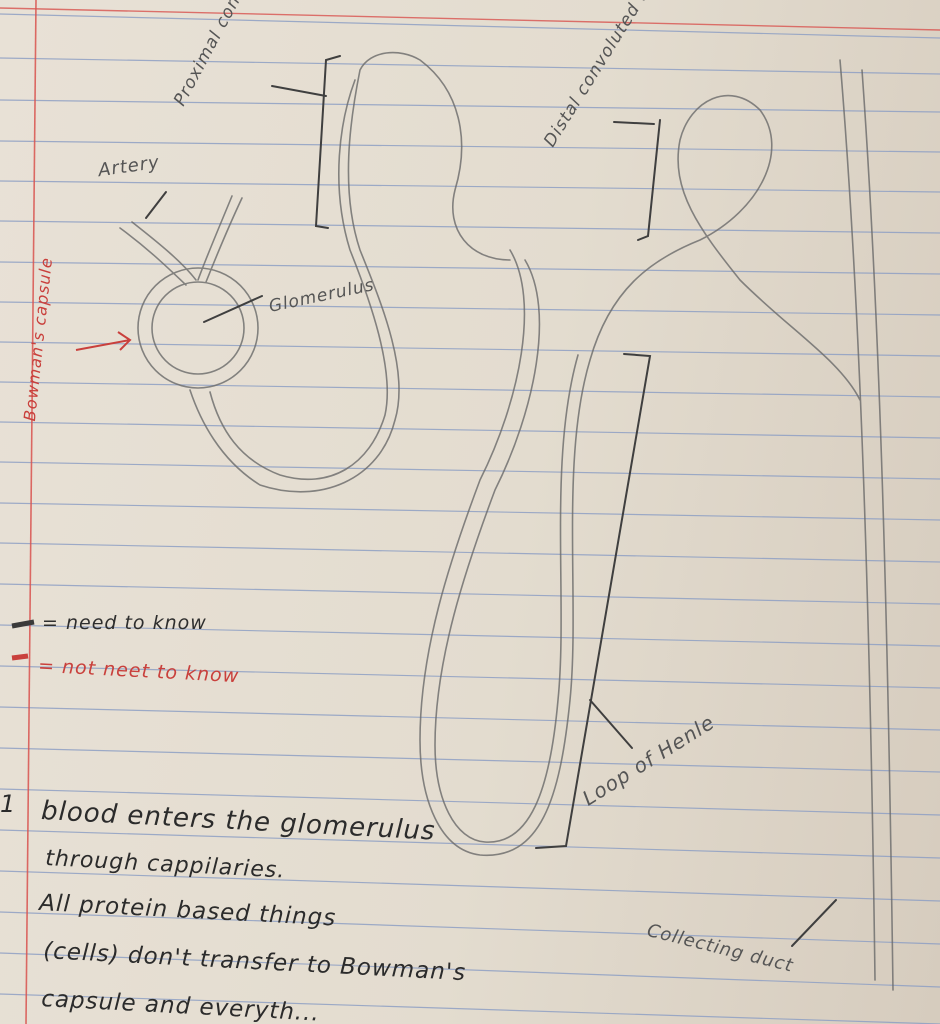  What do you see at coordinates (233, 309) in the screenshot?
I see `glomerulus-arrow` at bounding box center [233, 309].